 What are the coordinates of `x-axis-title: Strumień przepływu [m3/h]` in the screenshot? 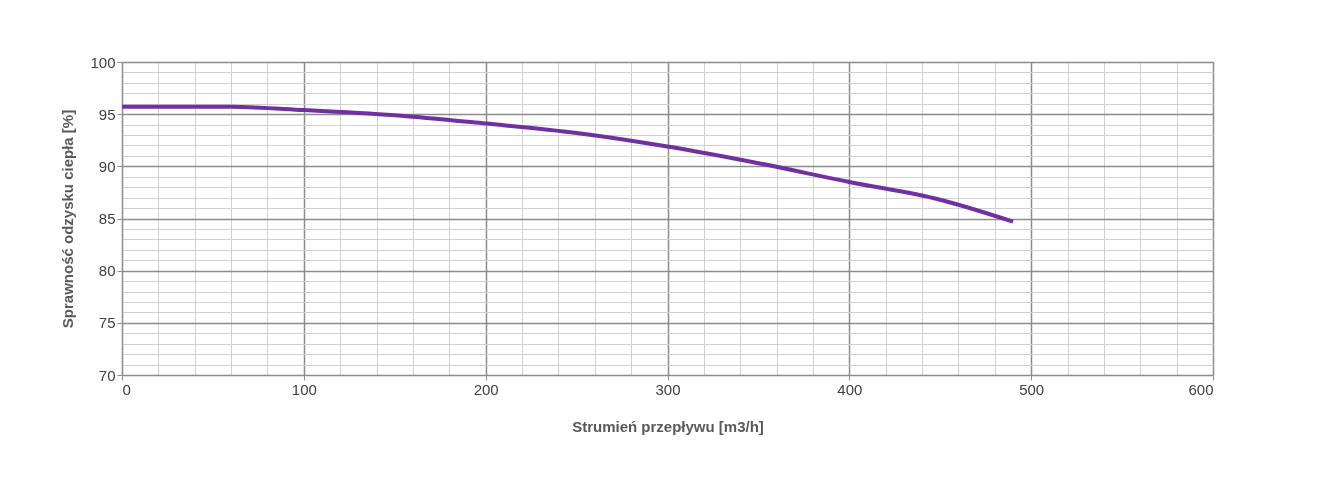 It's located at (668, 426).